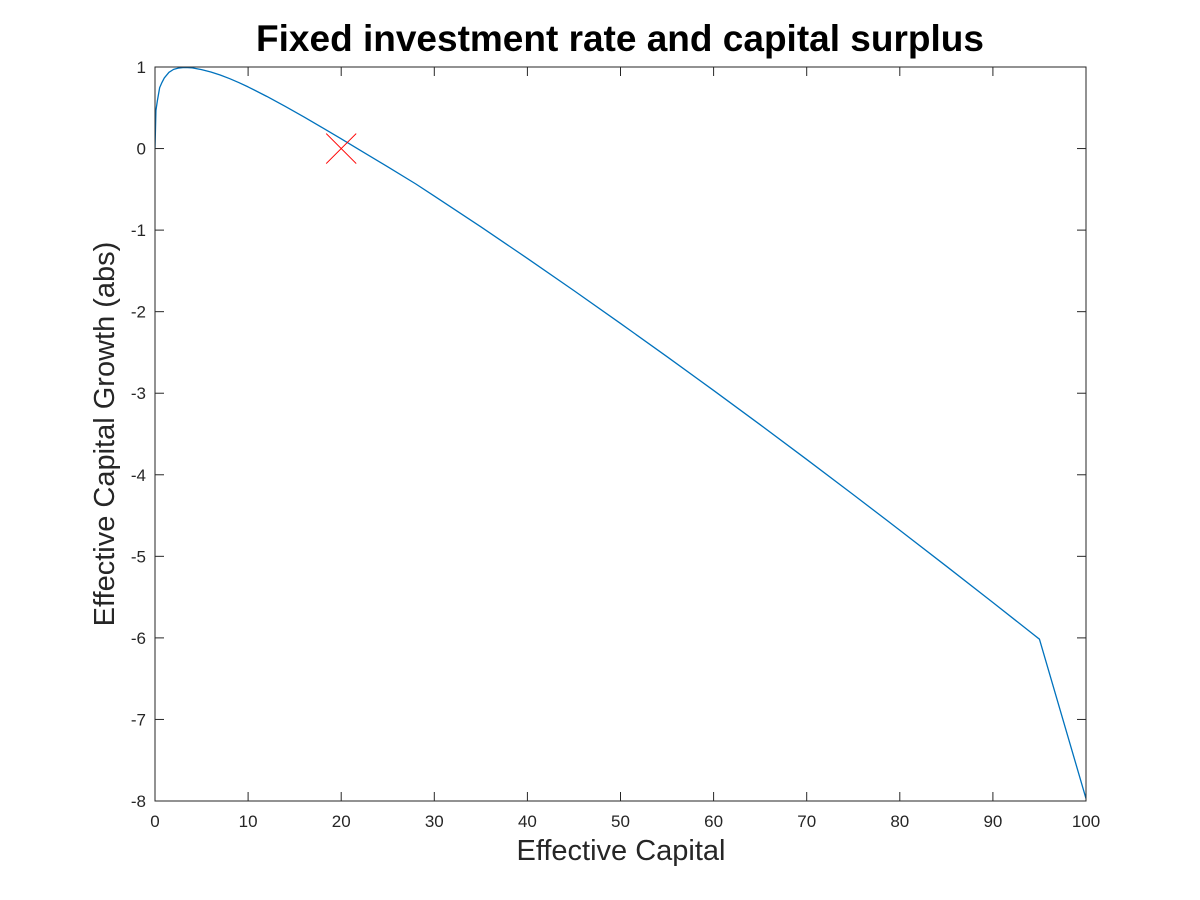 Image resolution: width=1200 pixels, height=900 pixels. I want to click on x-tick-label: 50, so click(620, 821).